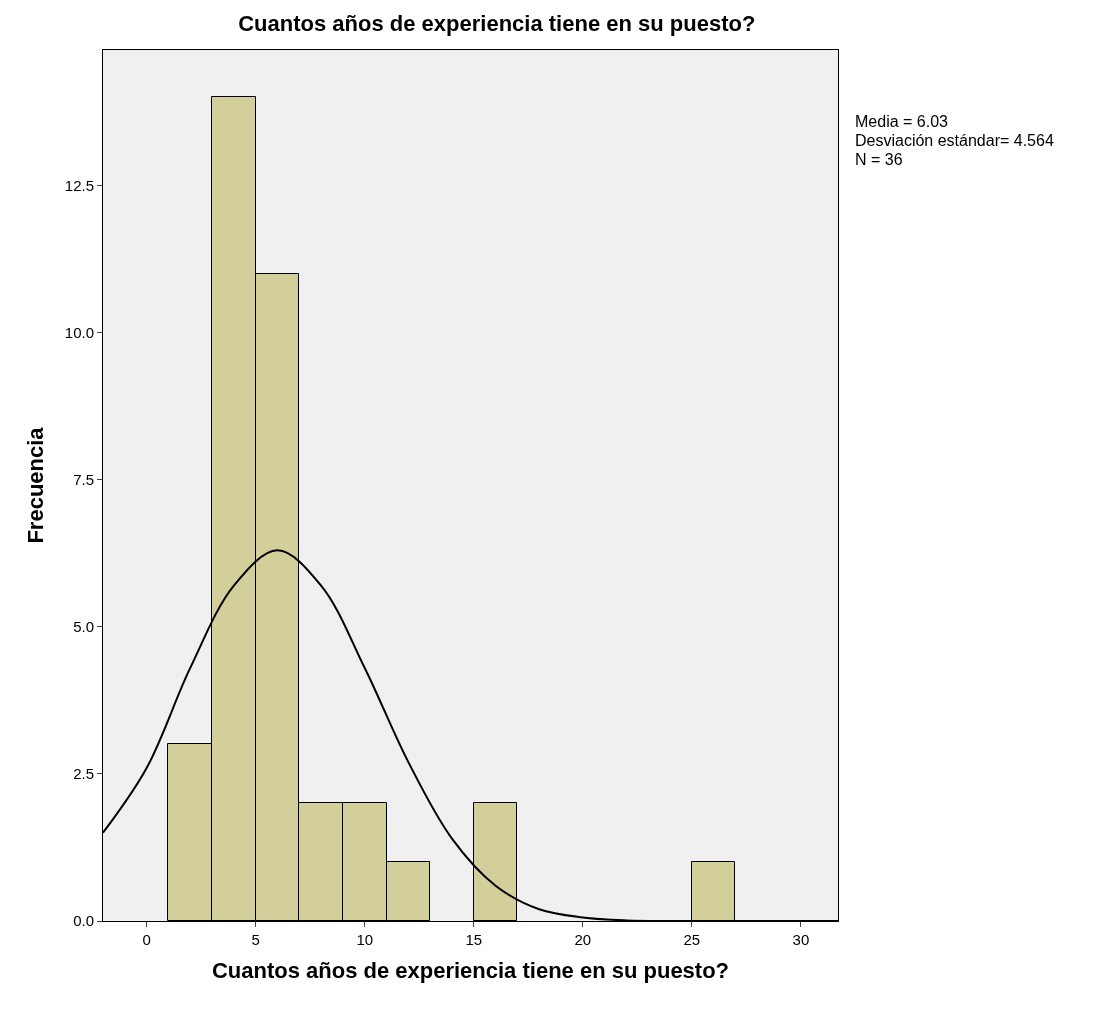  I want to click on chart-title: Cuantos años de experiencia tiene en su puesto?, so click(497, 23).